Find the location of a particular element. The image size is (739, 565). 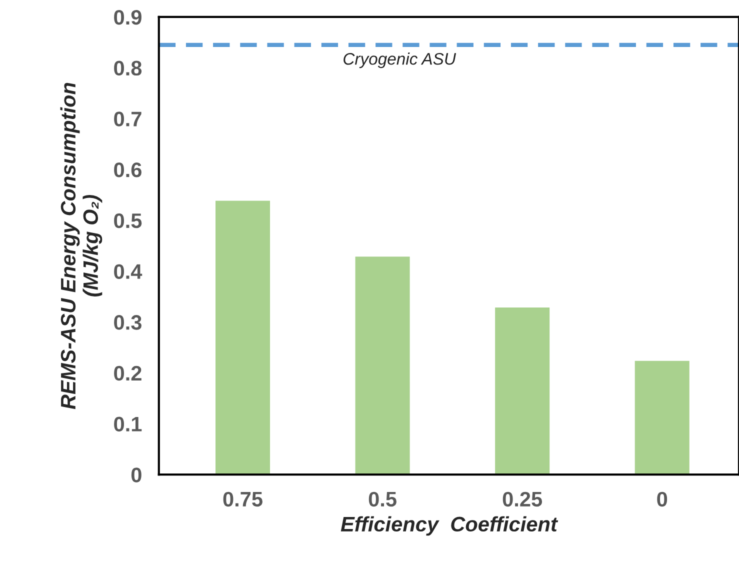

y-tick-label: 0.8 is located at coordinates (128, 68).